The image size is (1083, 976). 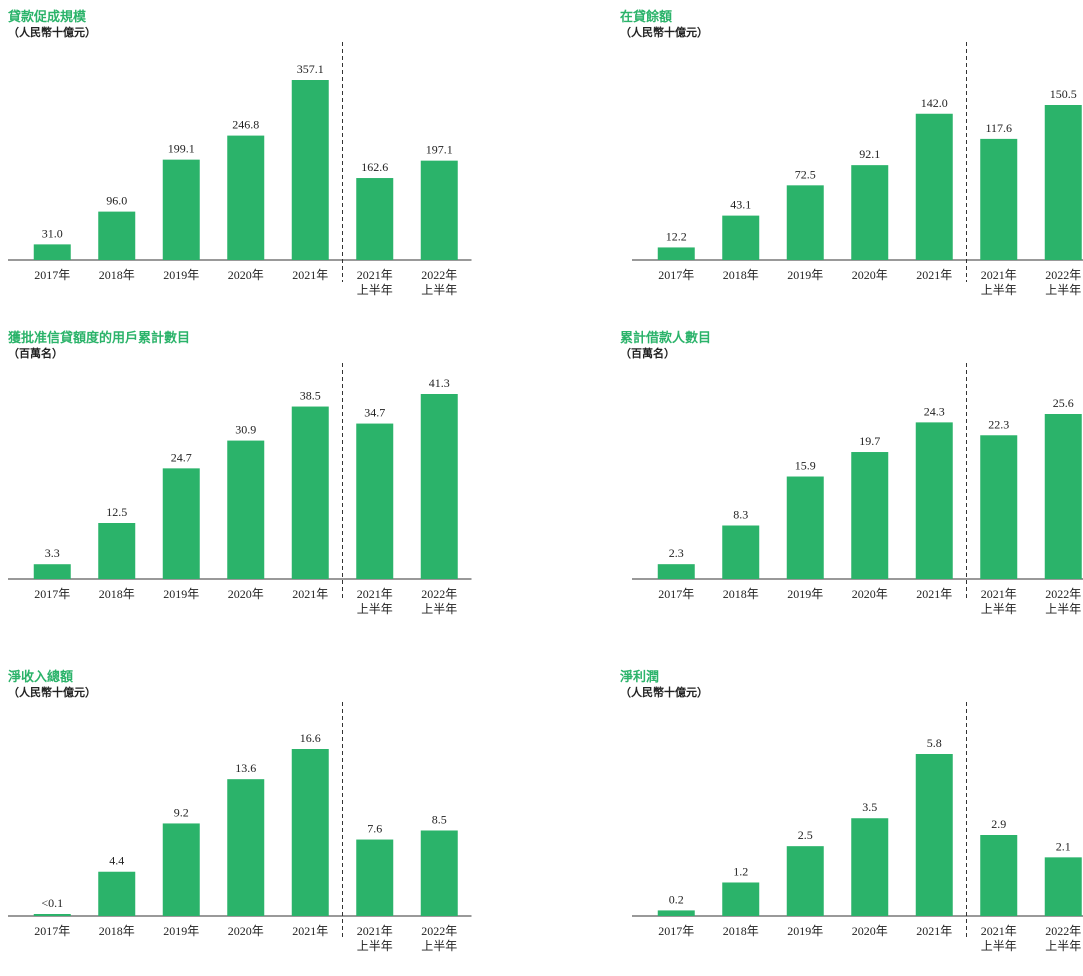 What do you see at coordinates (116, 201) in the screenshot?
I see `bar-value-label: 96.0` at bounding box center [116, 201].